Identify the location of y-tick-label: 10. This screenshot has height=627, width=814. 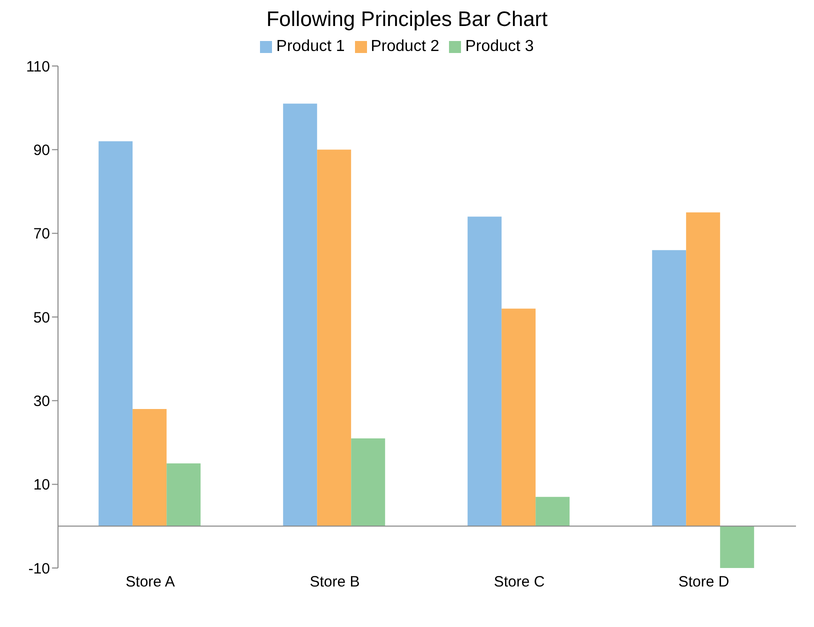
(41, 485).